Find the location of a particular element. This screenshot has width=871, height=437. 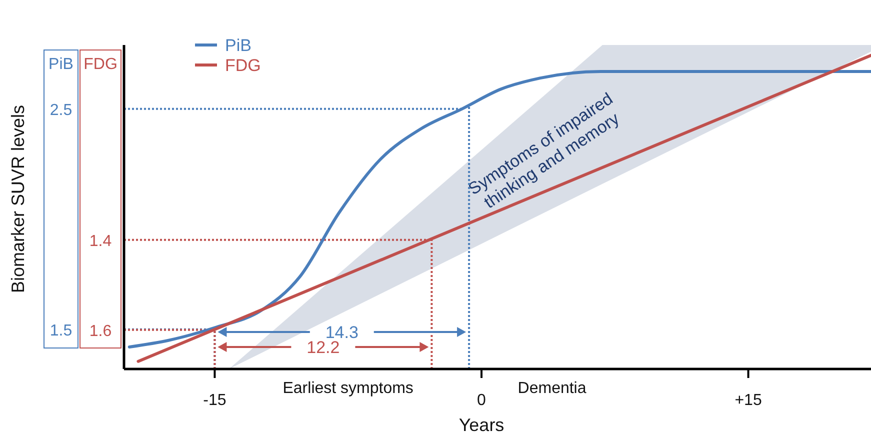

x-tick-label: 0 is located at coordinates (481, 400).